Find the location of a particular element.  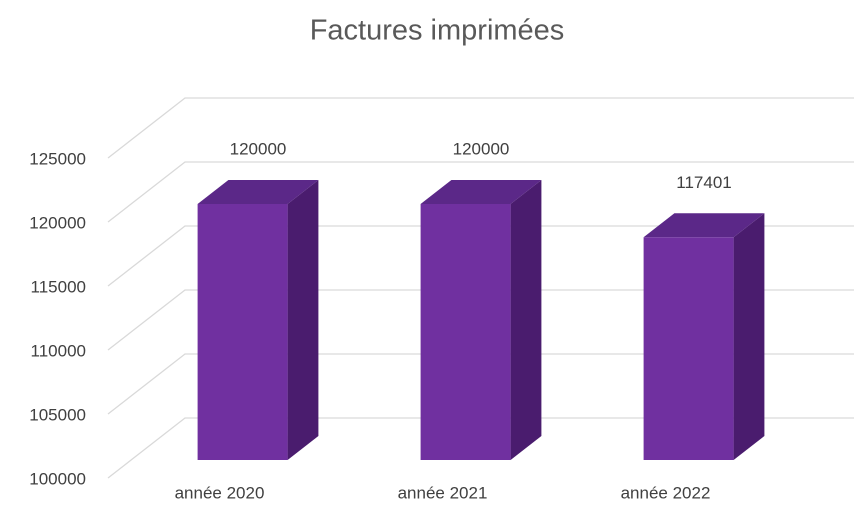

y-tick-label: 110000 is located at coordinates (58, 350).